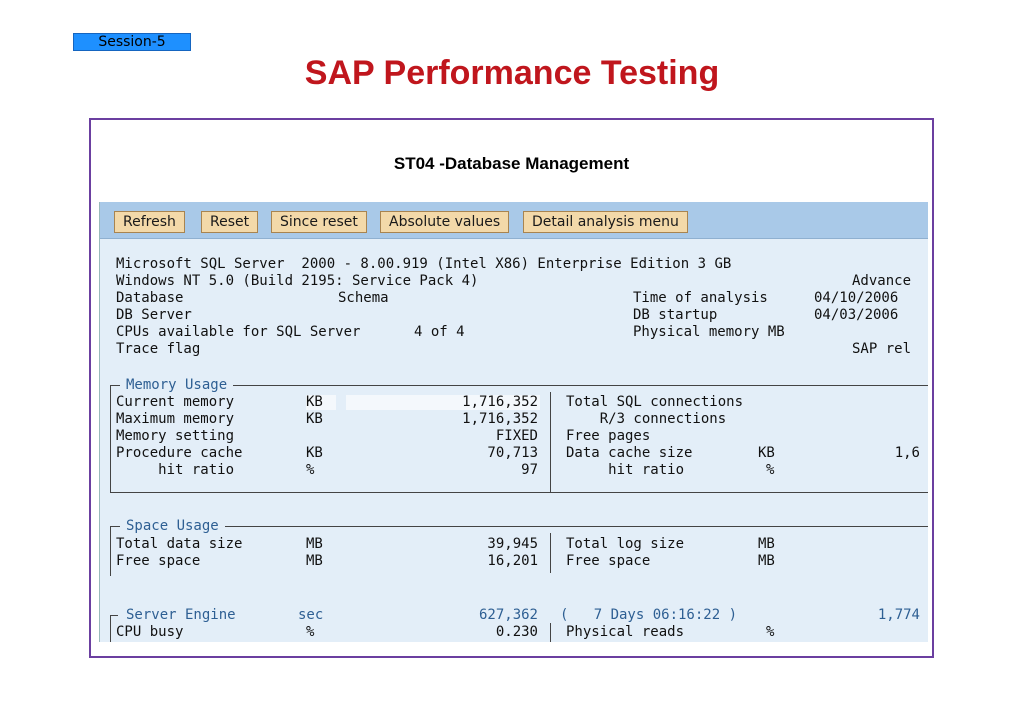  Describe the element at coordinates (882, 281) in the screenshot. I see `advance-label: Advance` at that location.